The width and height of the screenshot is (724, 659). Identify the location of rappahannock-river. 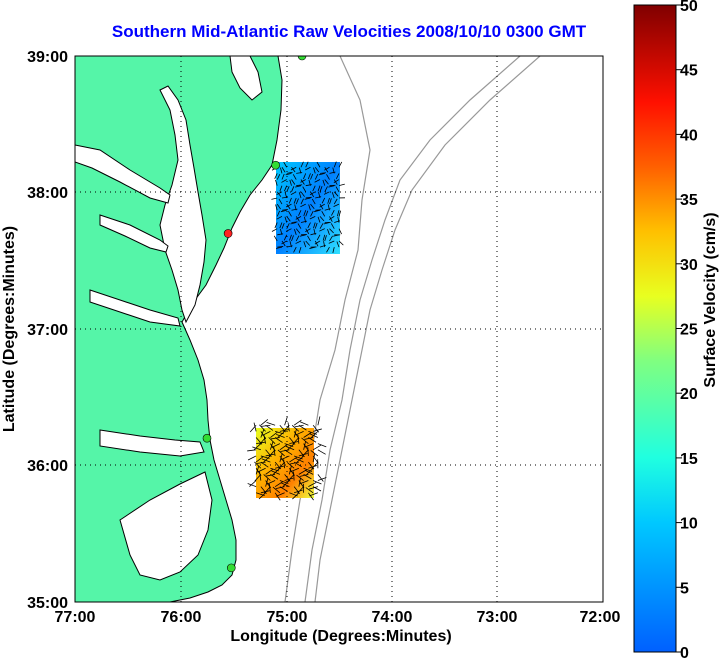
(134, 233).